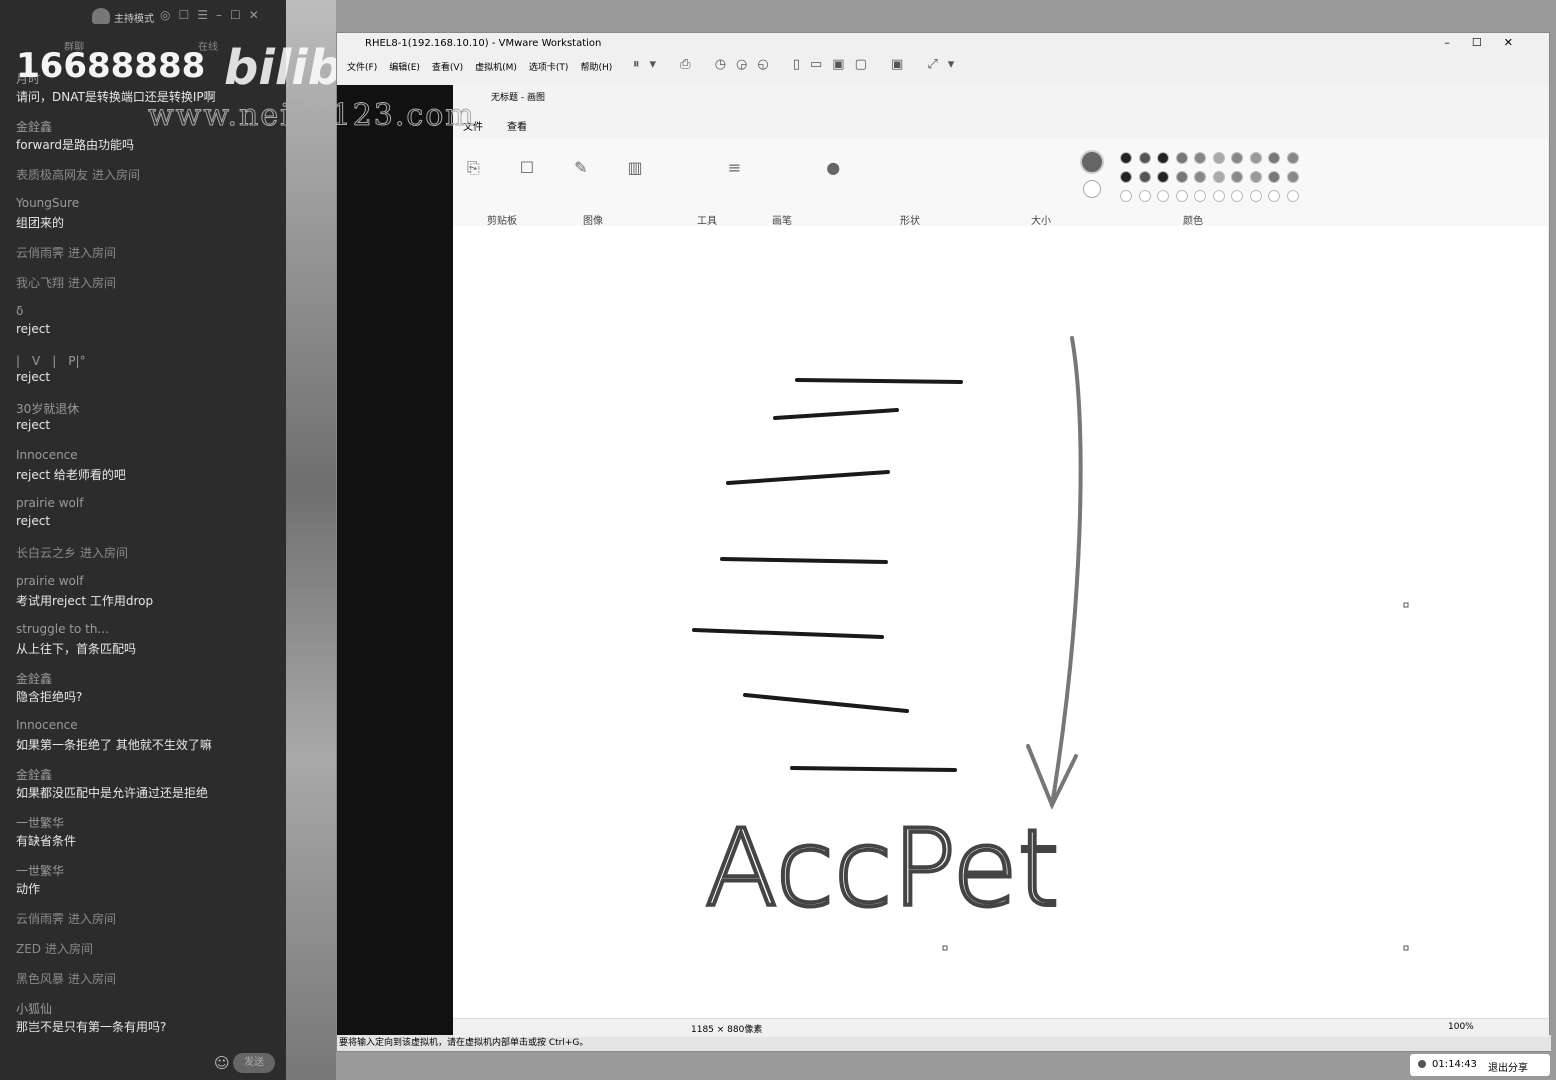 The image size is (1556, 1080). Describe the element at coordinates (707, 221) in the screenshot. I see `ribbon-group-label: 工具` at that location.